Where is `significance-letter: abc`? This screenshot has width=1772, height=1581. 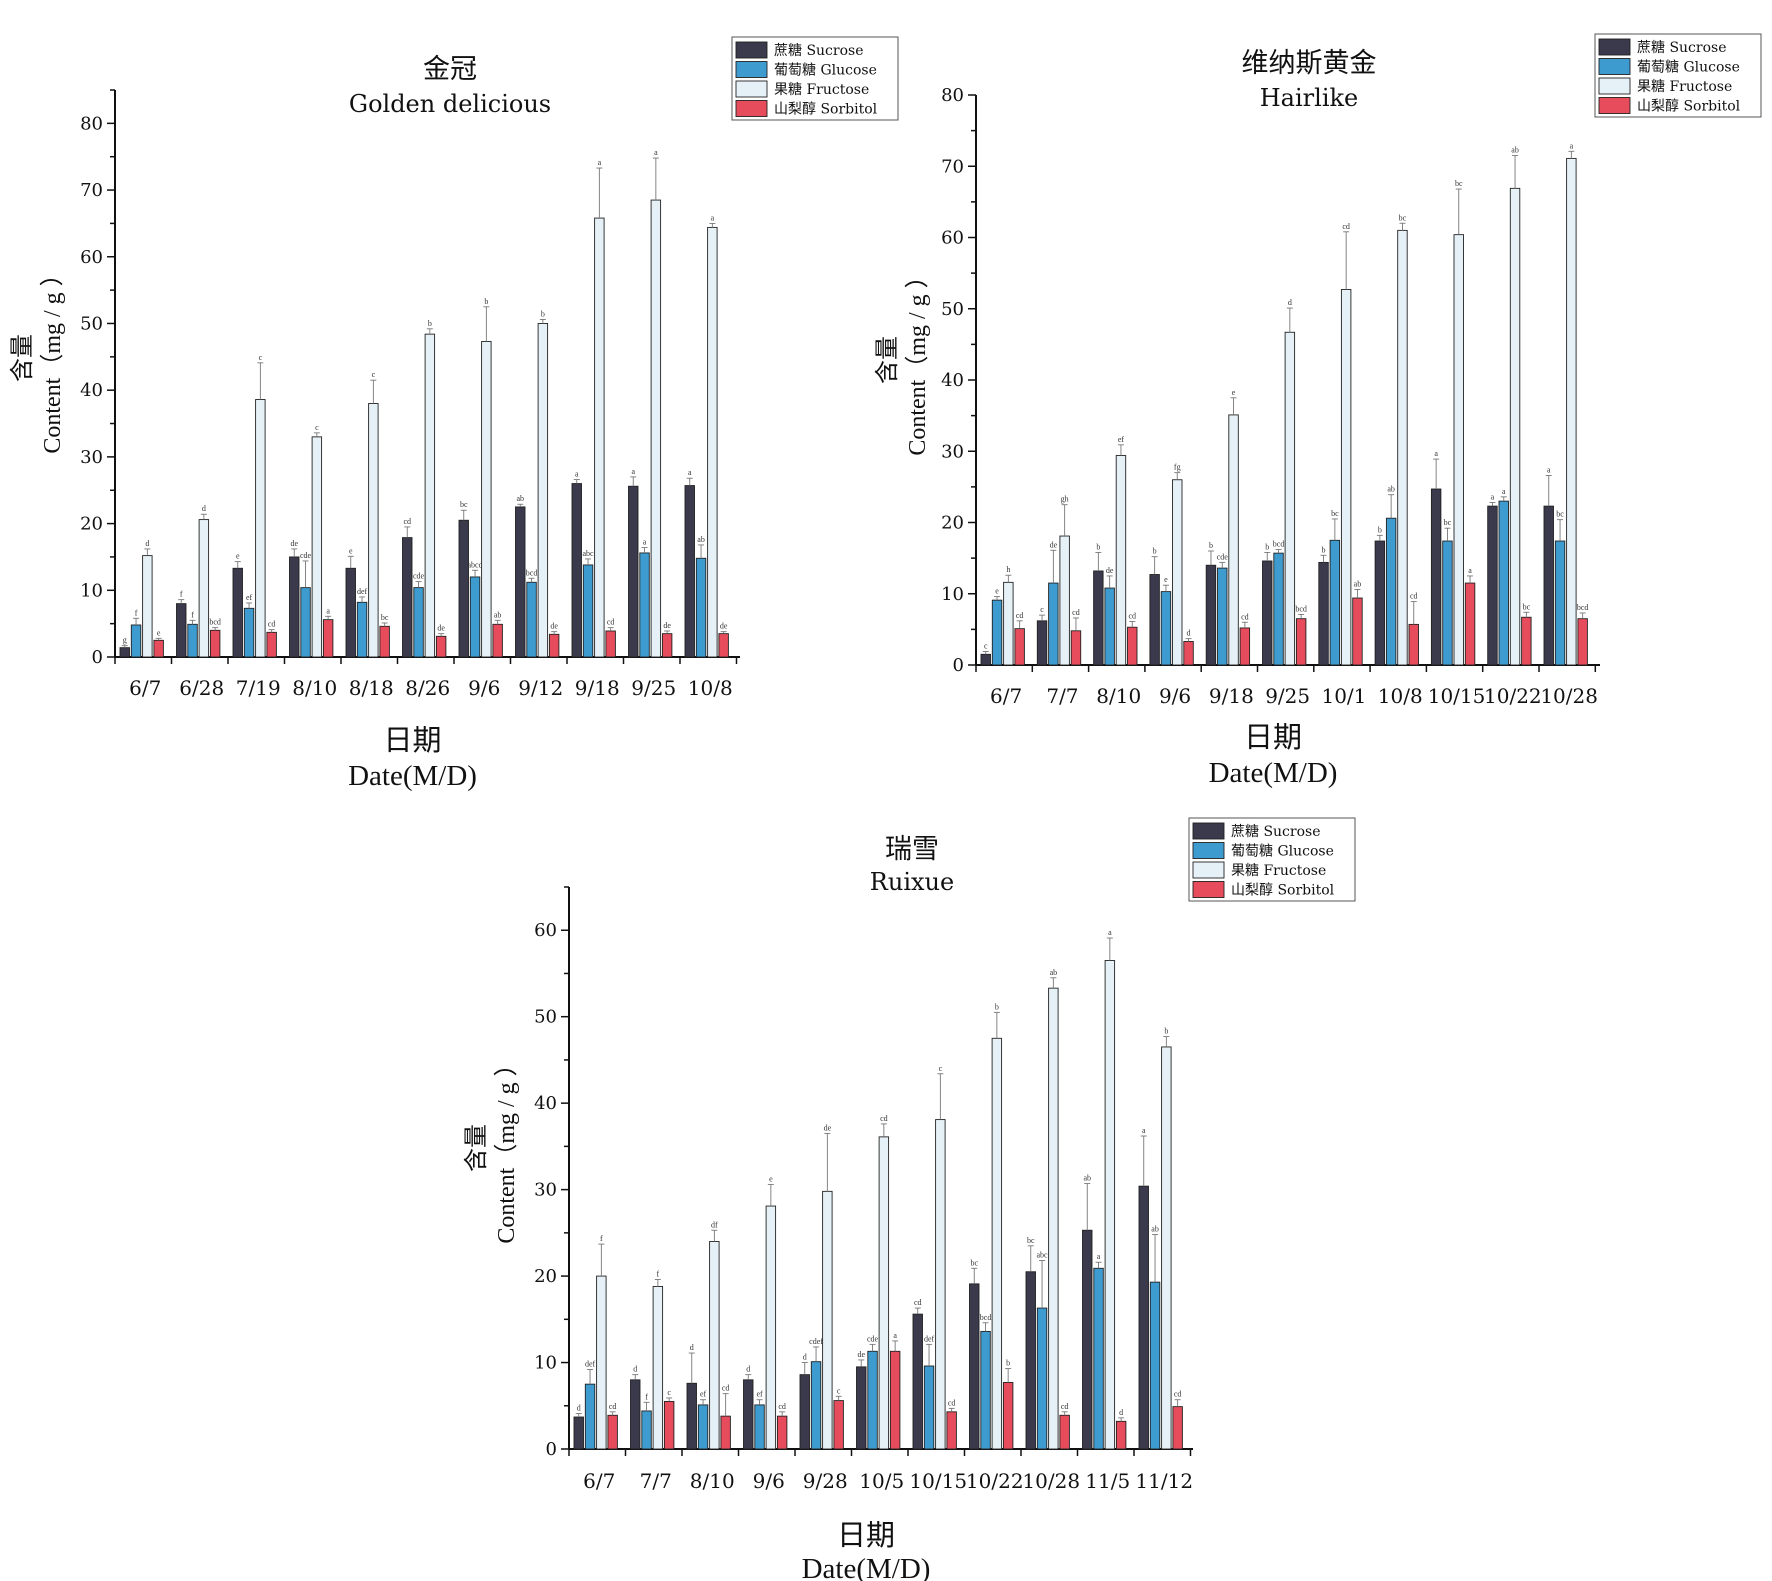
significance-letter: abc is located at coordinates (1042, 1255).